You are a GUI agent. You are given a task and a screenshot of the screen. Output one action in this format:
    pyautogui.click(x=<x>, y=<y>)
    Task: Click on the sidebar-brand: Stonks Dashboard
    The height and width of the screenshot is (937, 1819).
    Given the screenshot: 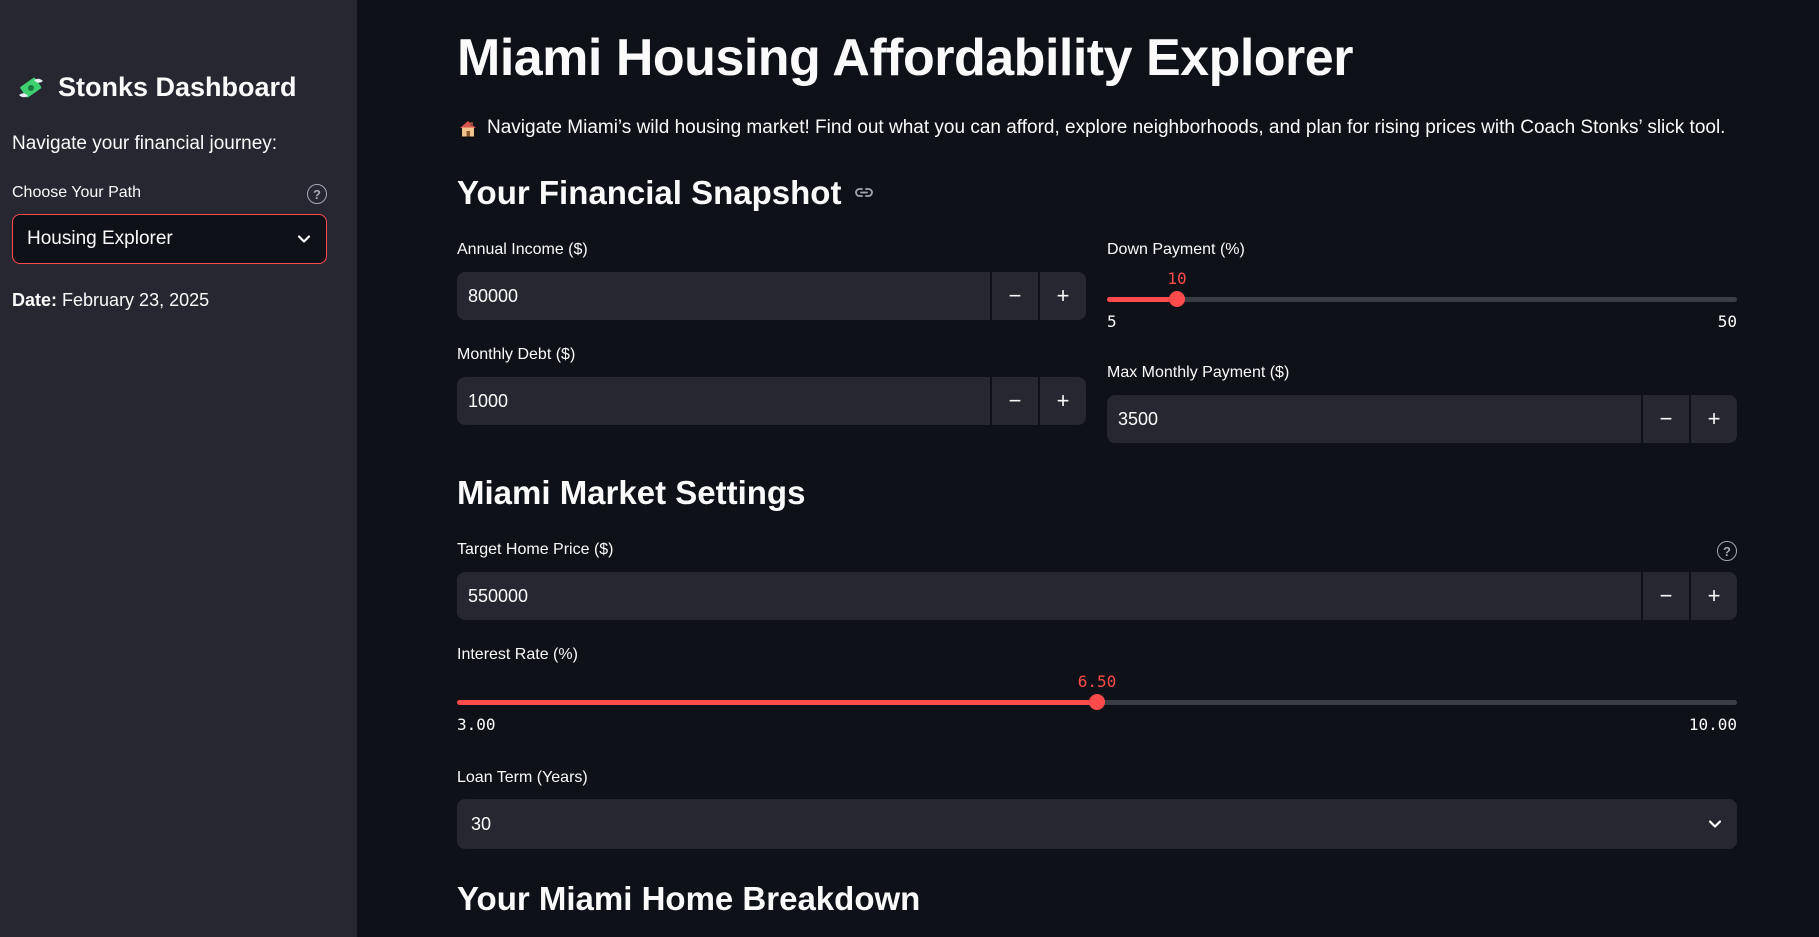 What is the action you would take?
    pyautogui.click(x=156, y=87)
    